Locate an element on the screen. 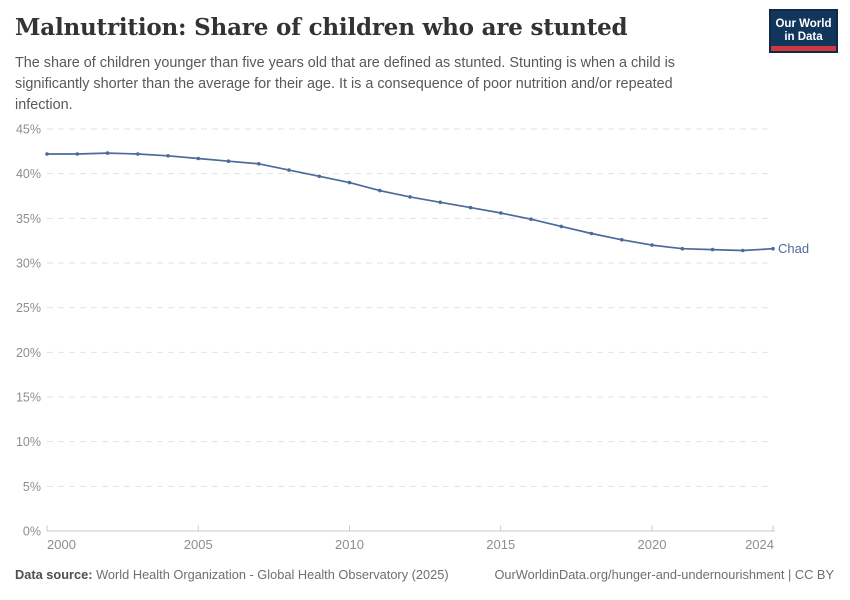  series-end-label: Chad is located at coordinates (793, 248).